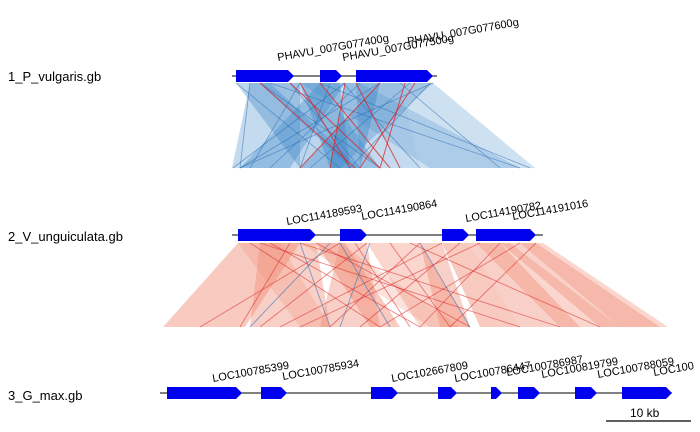 The width and height of the screenshot is (700, 432). Describe the element at coordinates (250, 372) in the screenshot. I see `gene-label-g-max-0: LOC100785399` at that location.